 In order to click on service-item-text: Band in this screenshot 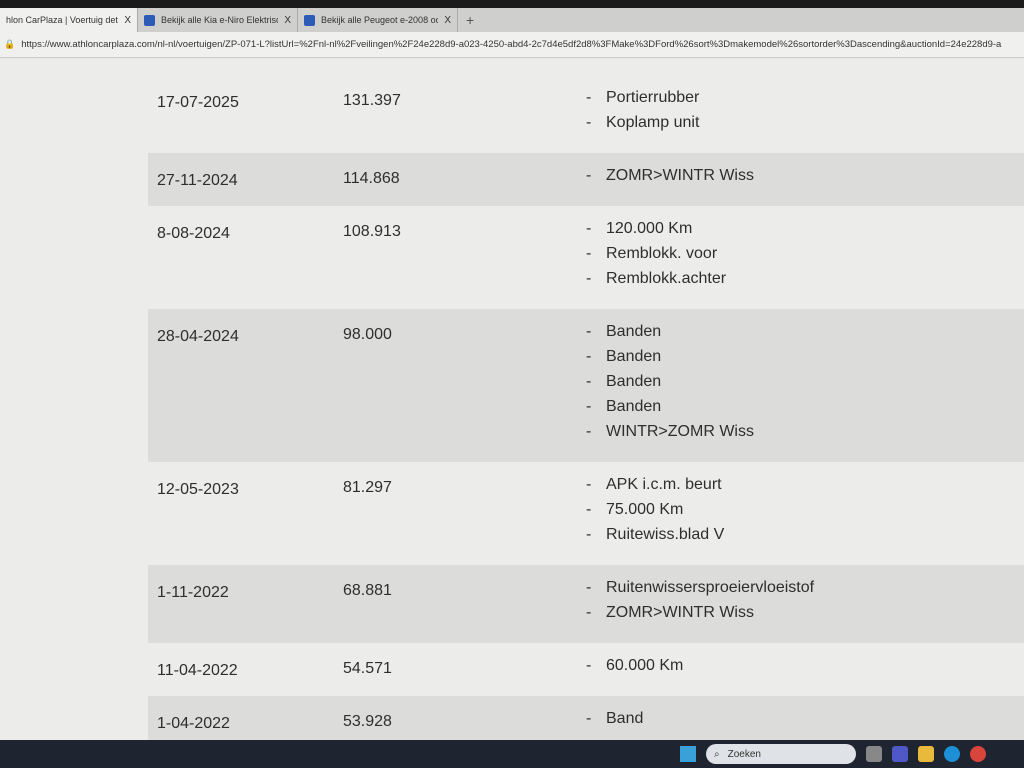, I will do `click(625, 718)`.